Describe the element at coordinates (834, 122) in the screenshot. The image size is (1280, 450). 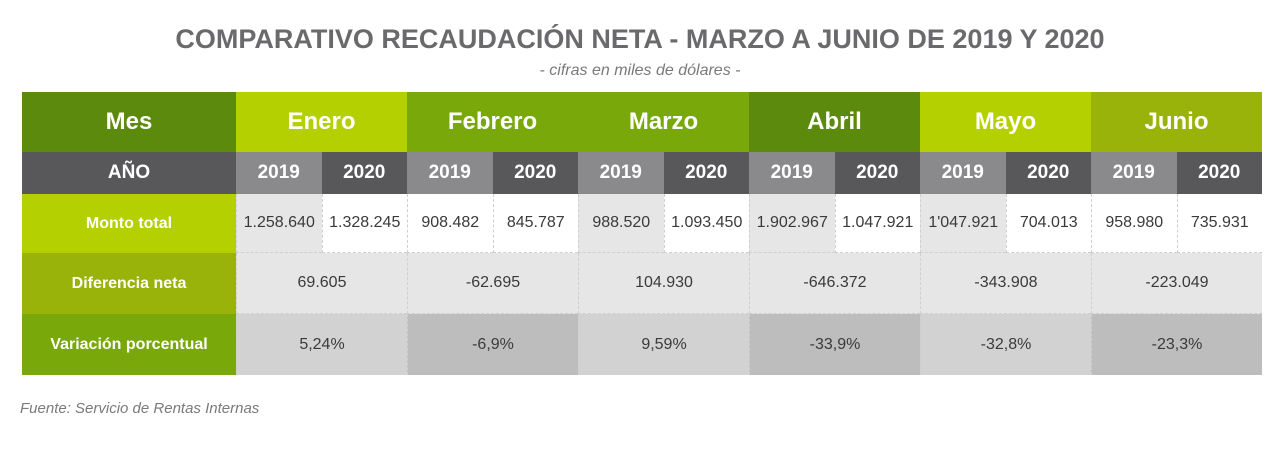
I see `month-header-abril: Abril` at that location.